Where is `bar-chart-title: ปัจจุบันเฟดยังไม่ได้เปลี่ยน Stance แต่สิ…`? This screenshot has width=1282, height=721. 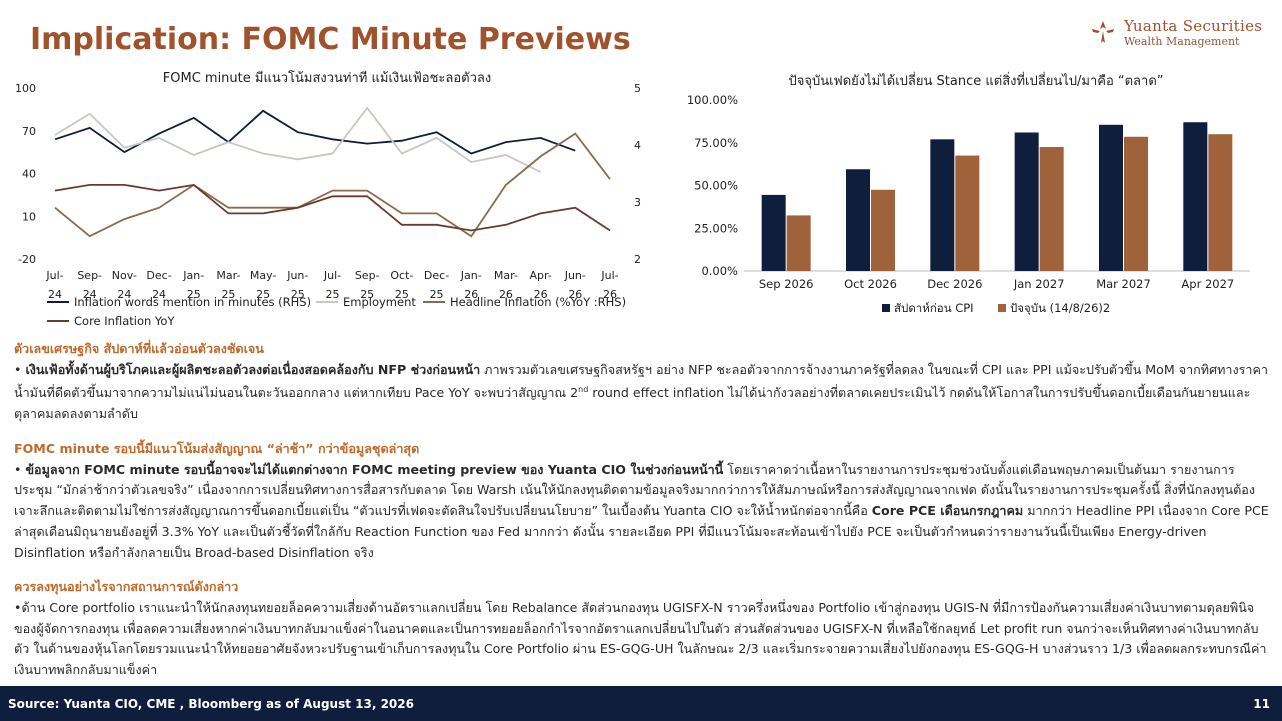 bar-chart-title: ปัจจุบันเฟดยังไม่ได้เปลี่ยน Stance แต่สิ… is located at coordinates (975, 80).